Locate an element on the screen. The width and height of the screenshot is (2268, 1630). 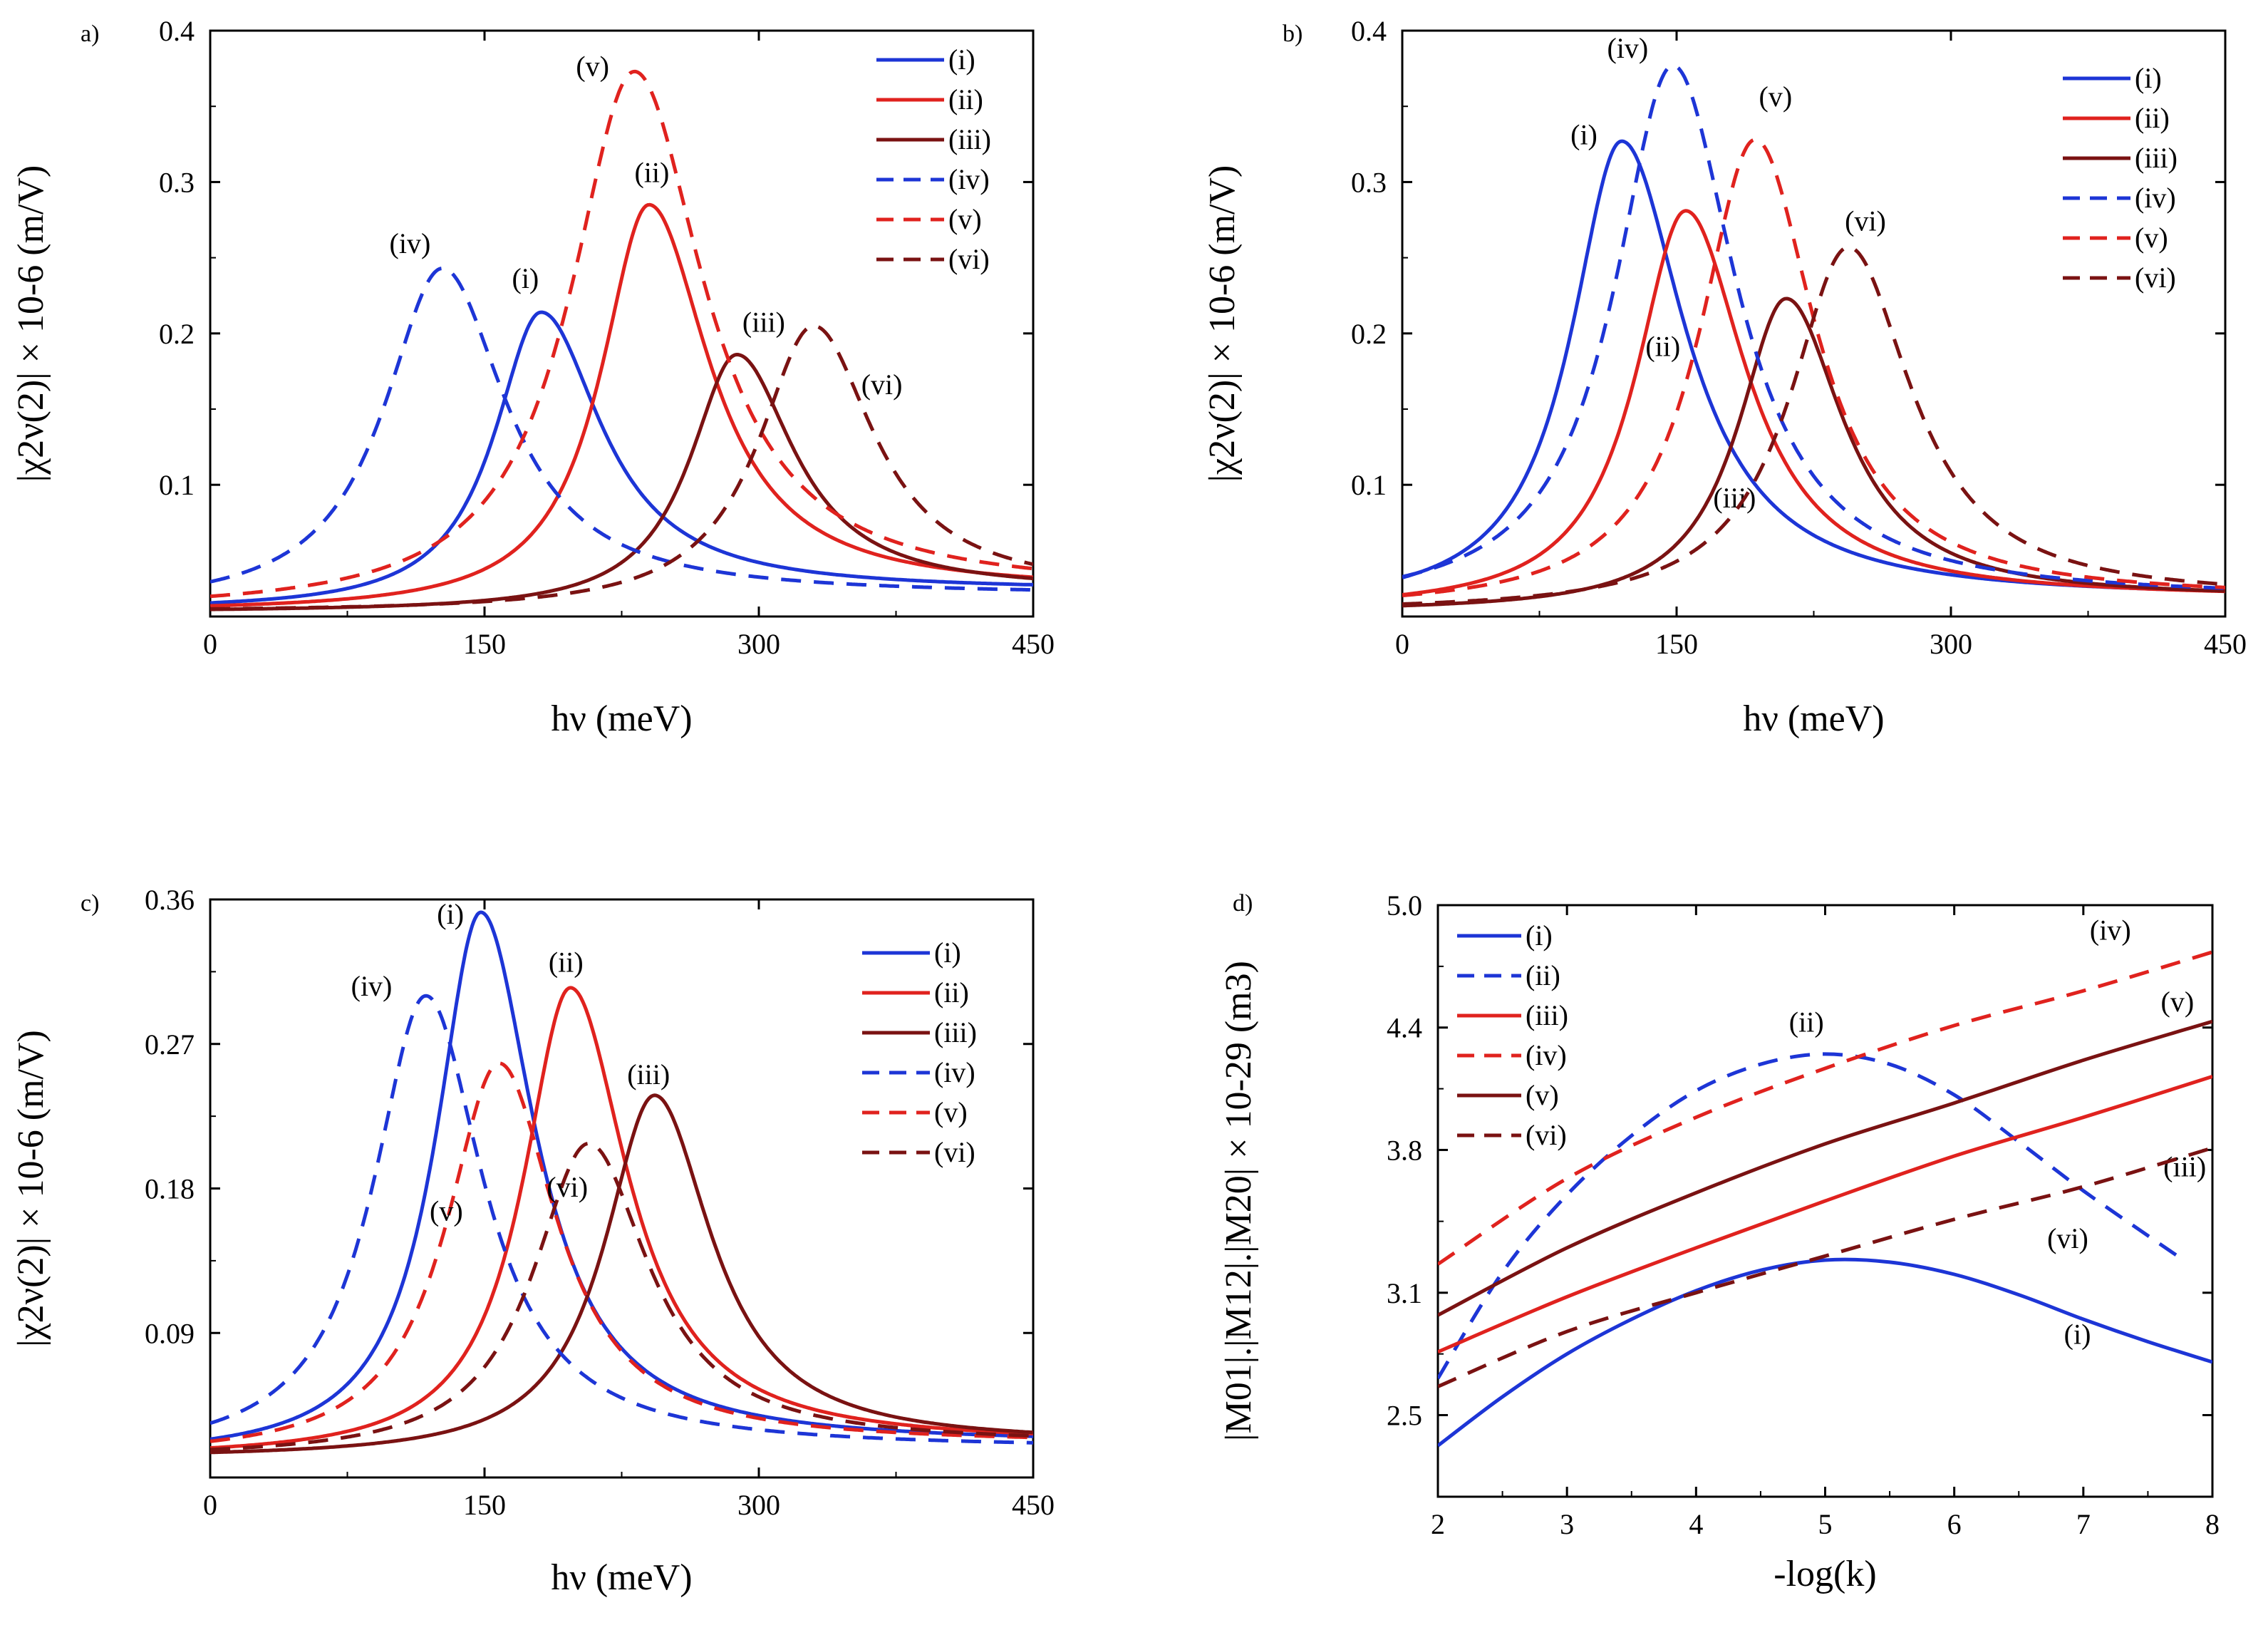
y-tick-label: 0.3 is located at coordinates (177, 182).